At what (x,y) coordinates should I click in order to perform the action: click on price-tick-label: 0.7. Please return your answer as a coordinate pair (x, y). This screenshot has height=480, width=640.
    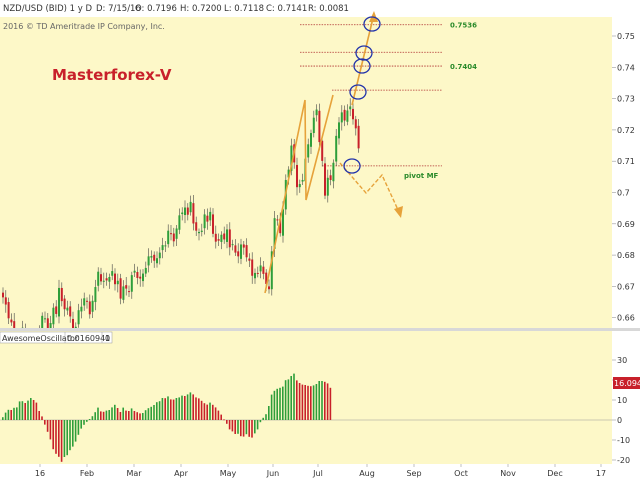
    Looking at the image, I should click on (623, 193).